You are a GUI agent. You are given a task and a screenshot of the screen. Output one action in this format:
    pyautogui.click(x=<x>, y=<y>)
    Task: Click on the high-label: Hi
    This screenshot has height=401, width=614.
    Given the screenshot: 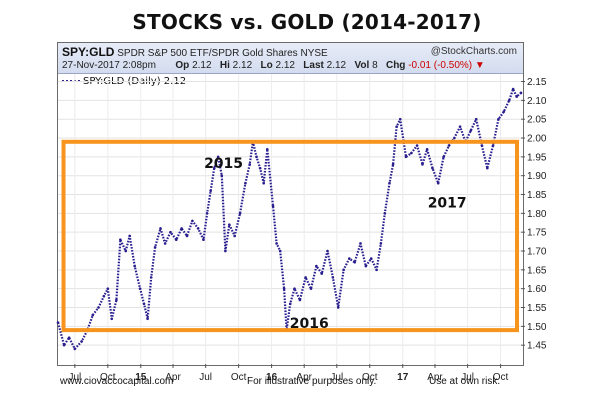 What is the action you would take?
    pyautogui.click(x=224, y=65)
    